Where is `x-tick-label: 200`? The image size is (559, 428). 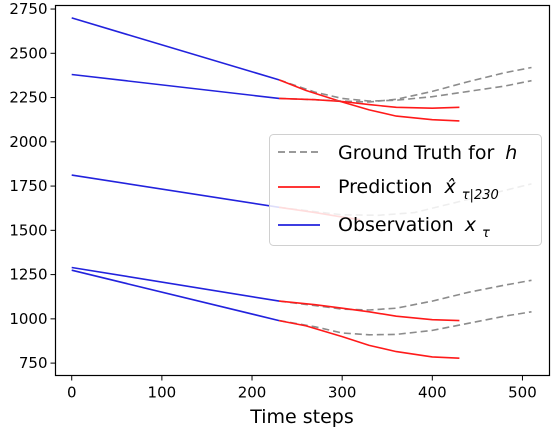
x-tick-label: 200 is located at coordinates (252, 393).